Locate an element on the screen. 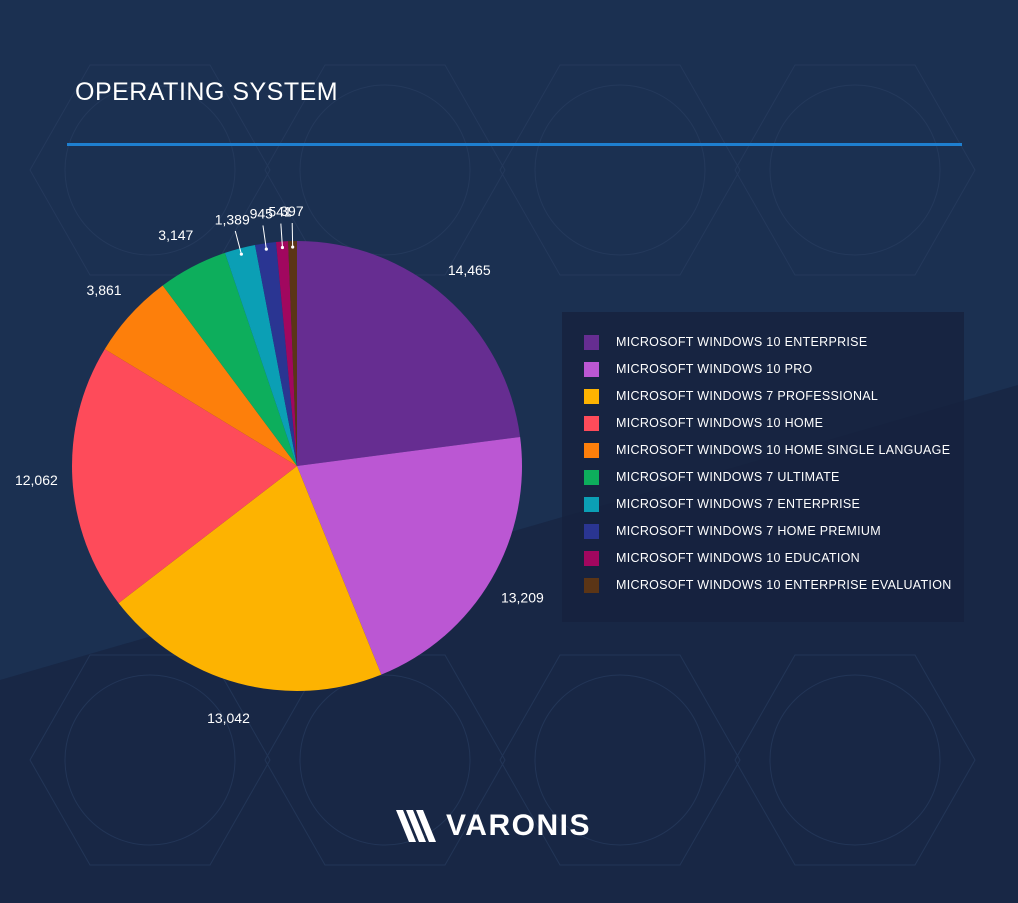 The height and width of the screenshot is (903, 1018). varonis-logo: VARONIS is located at coordinates (493, 826).